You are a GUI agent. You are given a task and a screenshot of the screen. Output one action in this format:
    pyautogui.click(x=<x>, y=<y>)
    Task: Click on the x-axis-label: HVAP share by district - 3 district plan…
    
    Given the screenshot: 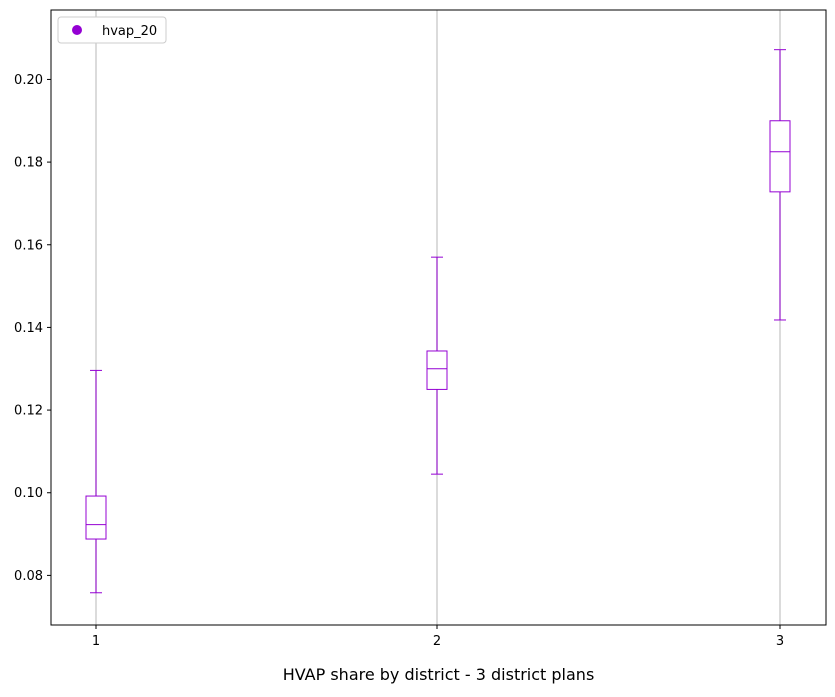 What is the action you would take?
    pyautogui.click(x=439, y=674)
    